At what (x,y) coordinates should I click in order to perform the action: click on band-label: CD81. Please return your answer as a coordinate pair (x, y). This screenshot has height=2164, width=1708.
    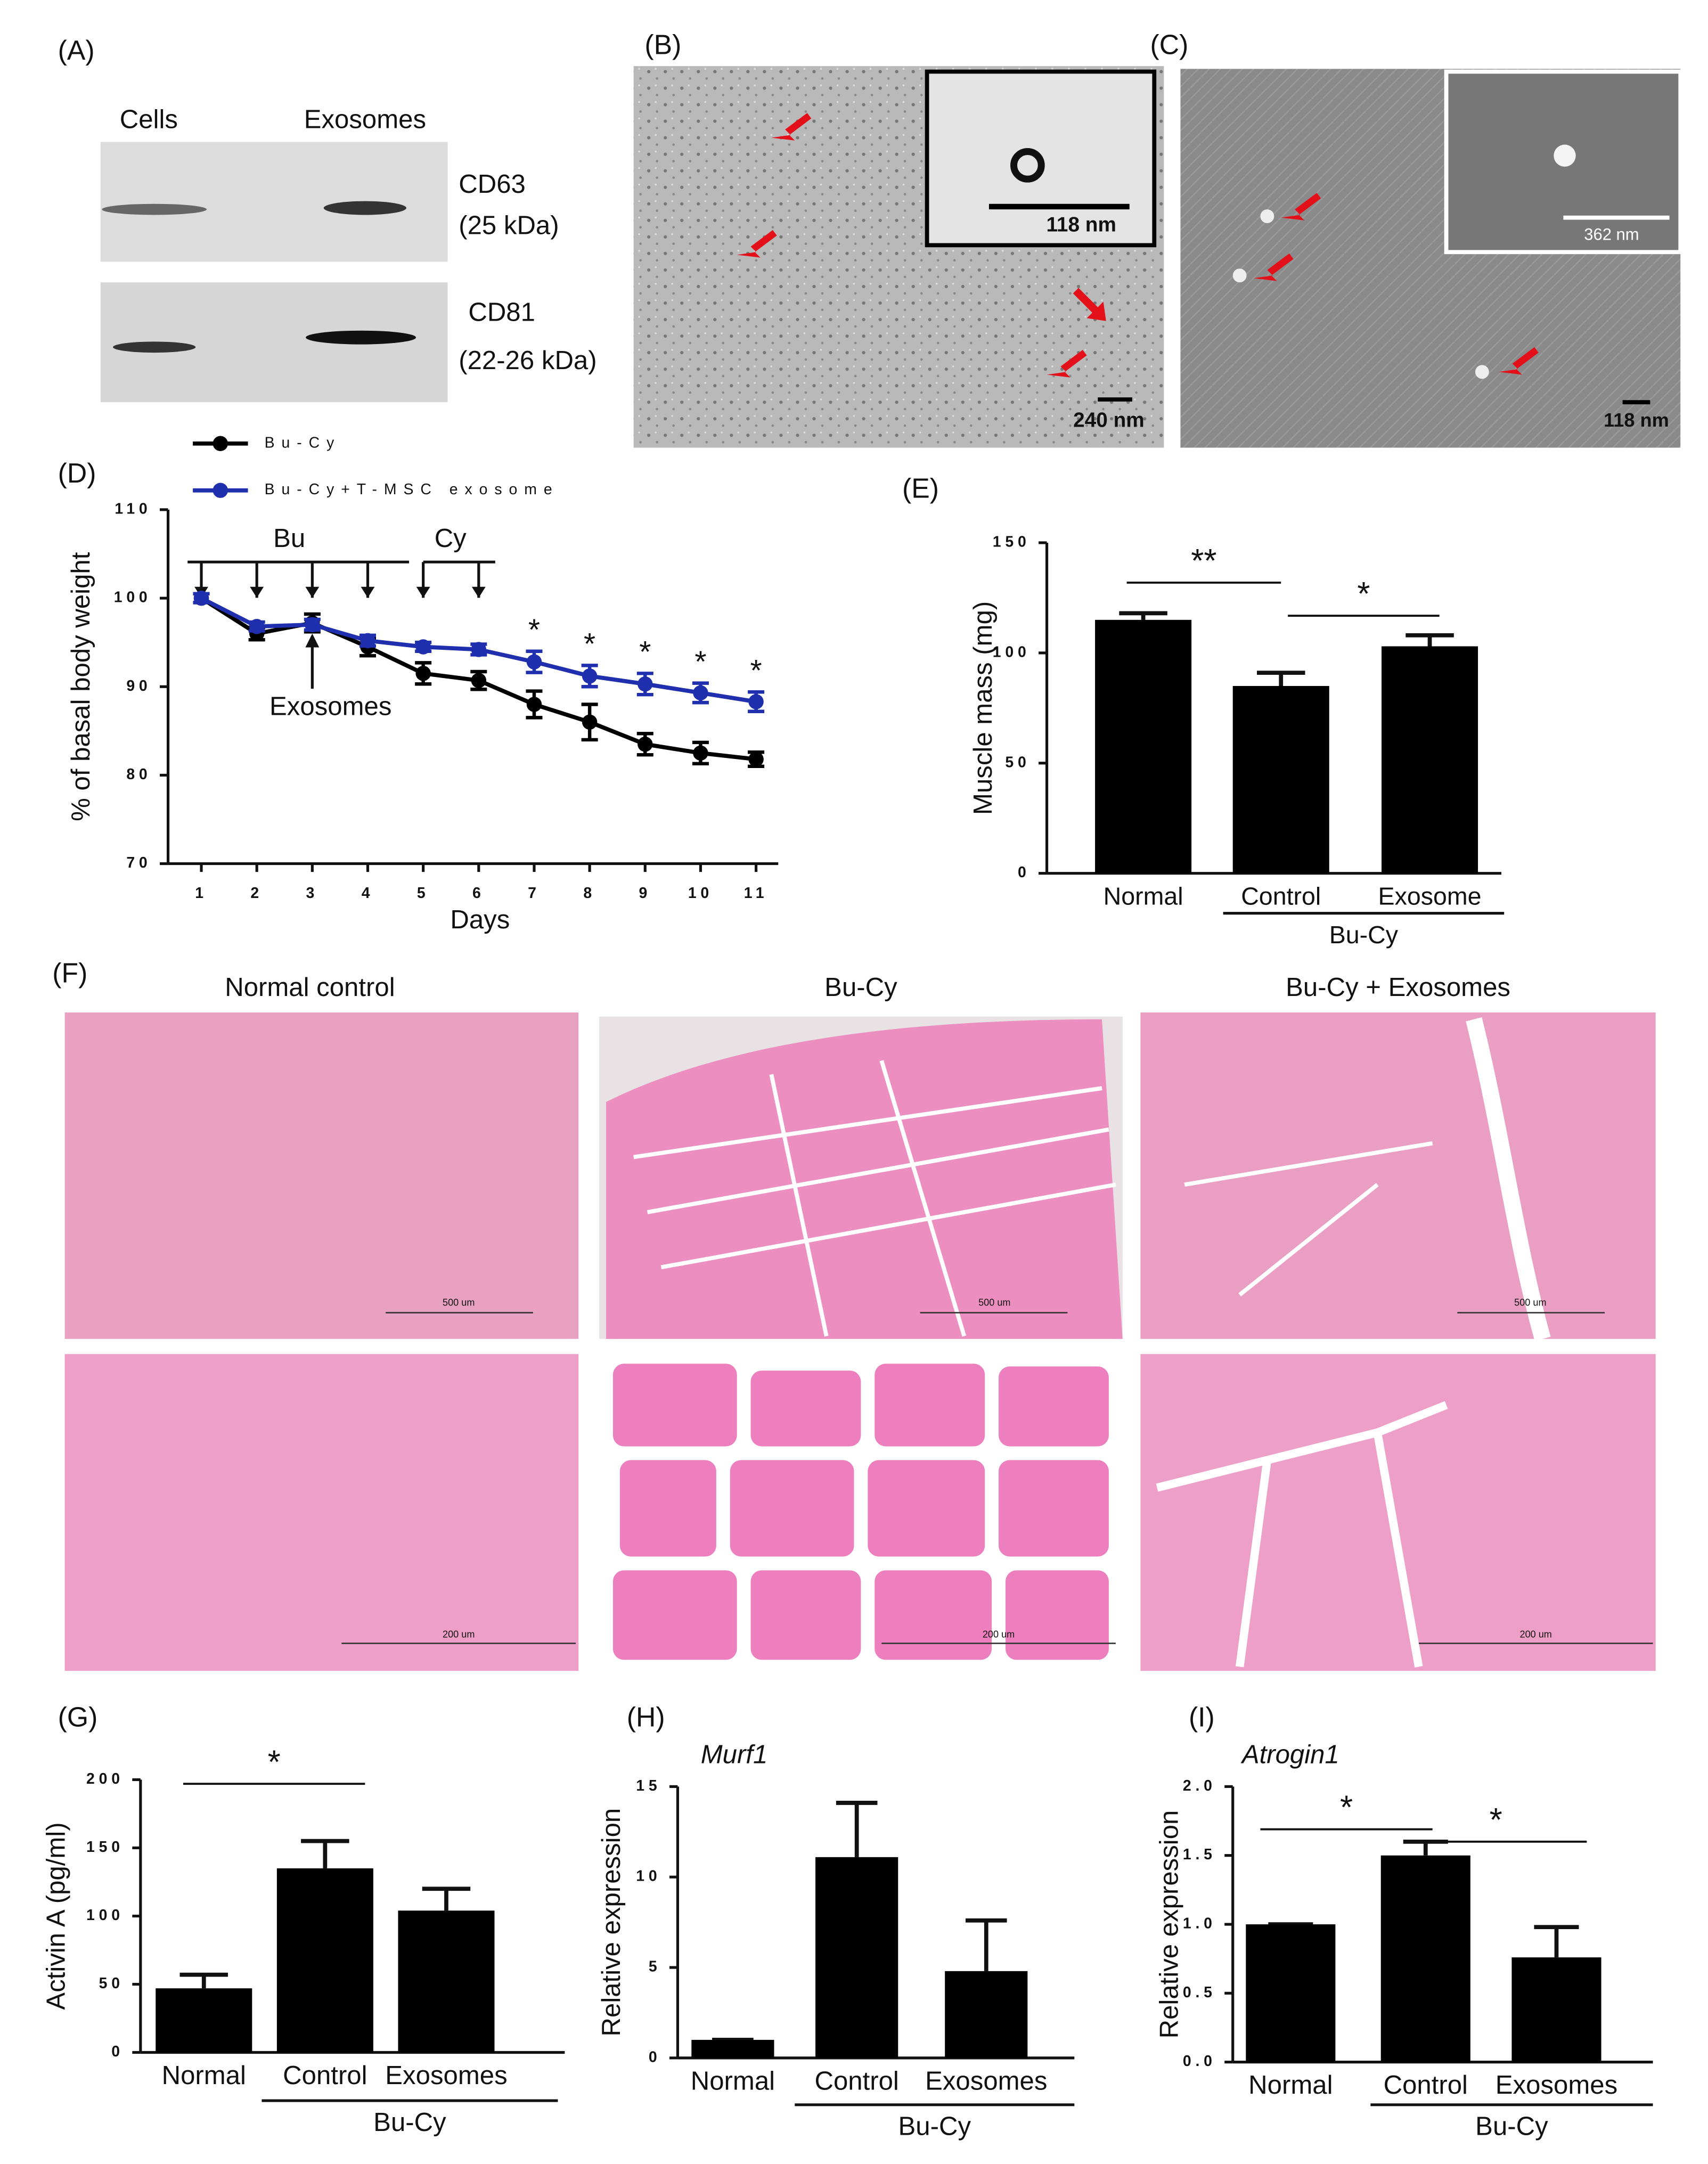
    Looking at the image, I should click on (502, 312).